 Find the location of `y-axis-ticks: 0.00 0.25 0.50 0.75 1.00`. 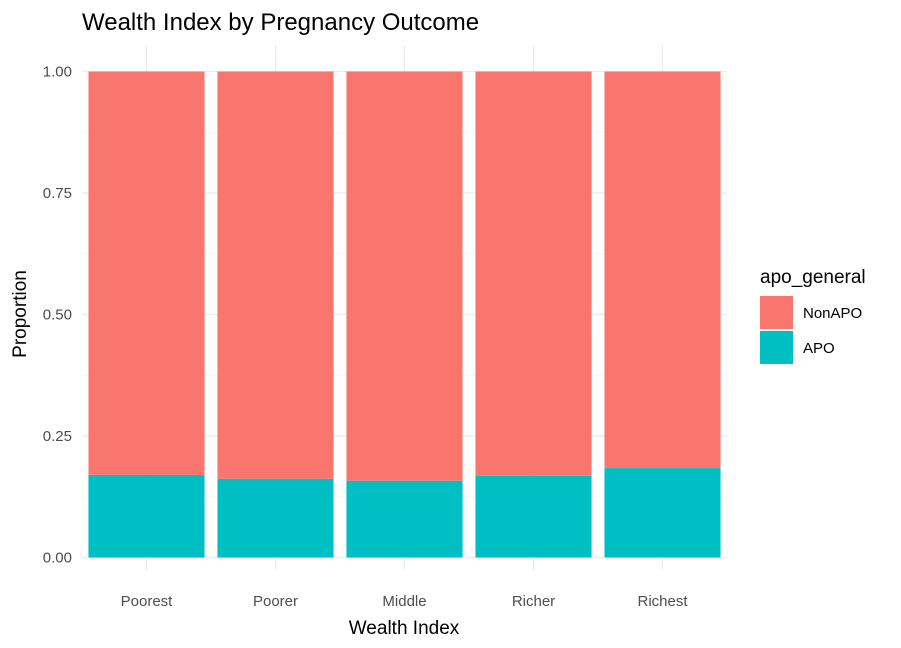

y-axis-ticks: 0.00 0.25 0.50 0.75 1.00 is located at coordinates (57, 315).